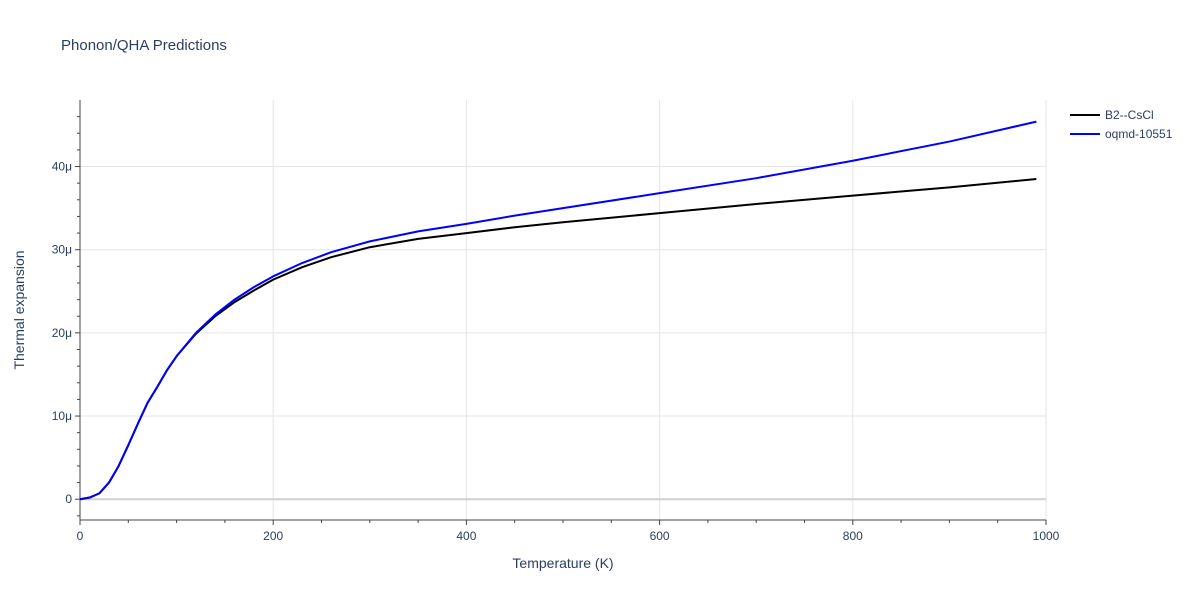  I want to click on legend: B2--CsCl oqmd-10551, so click(1121, 124).